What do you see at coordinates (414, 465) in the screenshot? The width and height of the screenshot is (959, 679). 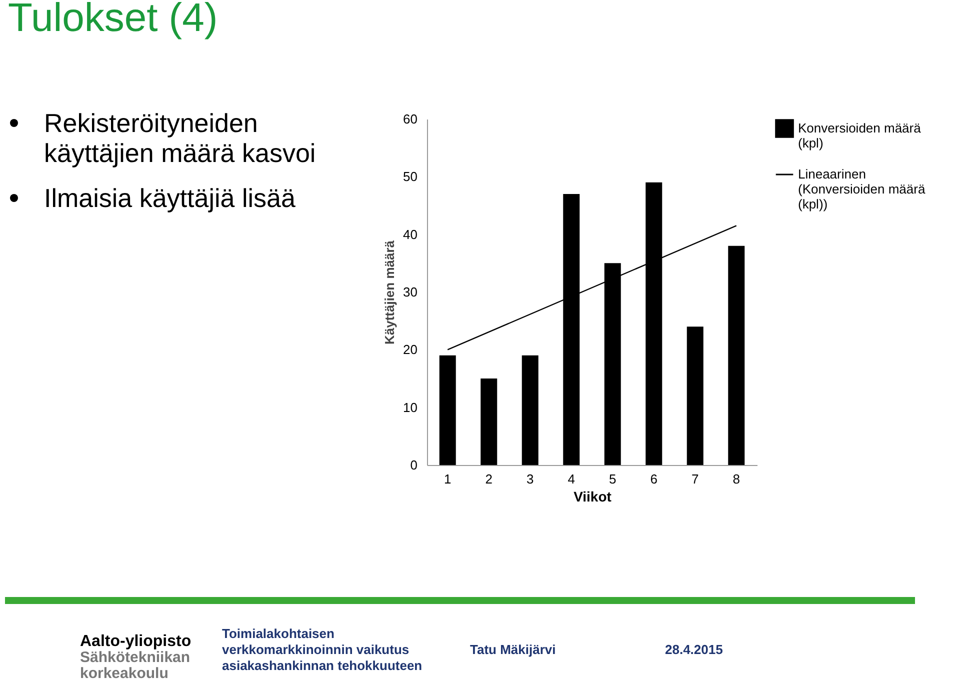 I see `y-tick-label: 0` at bounding box center [414, 465].